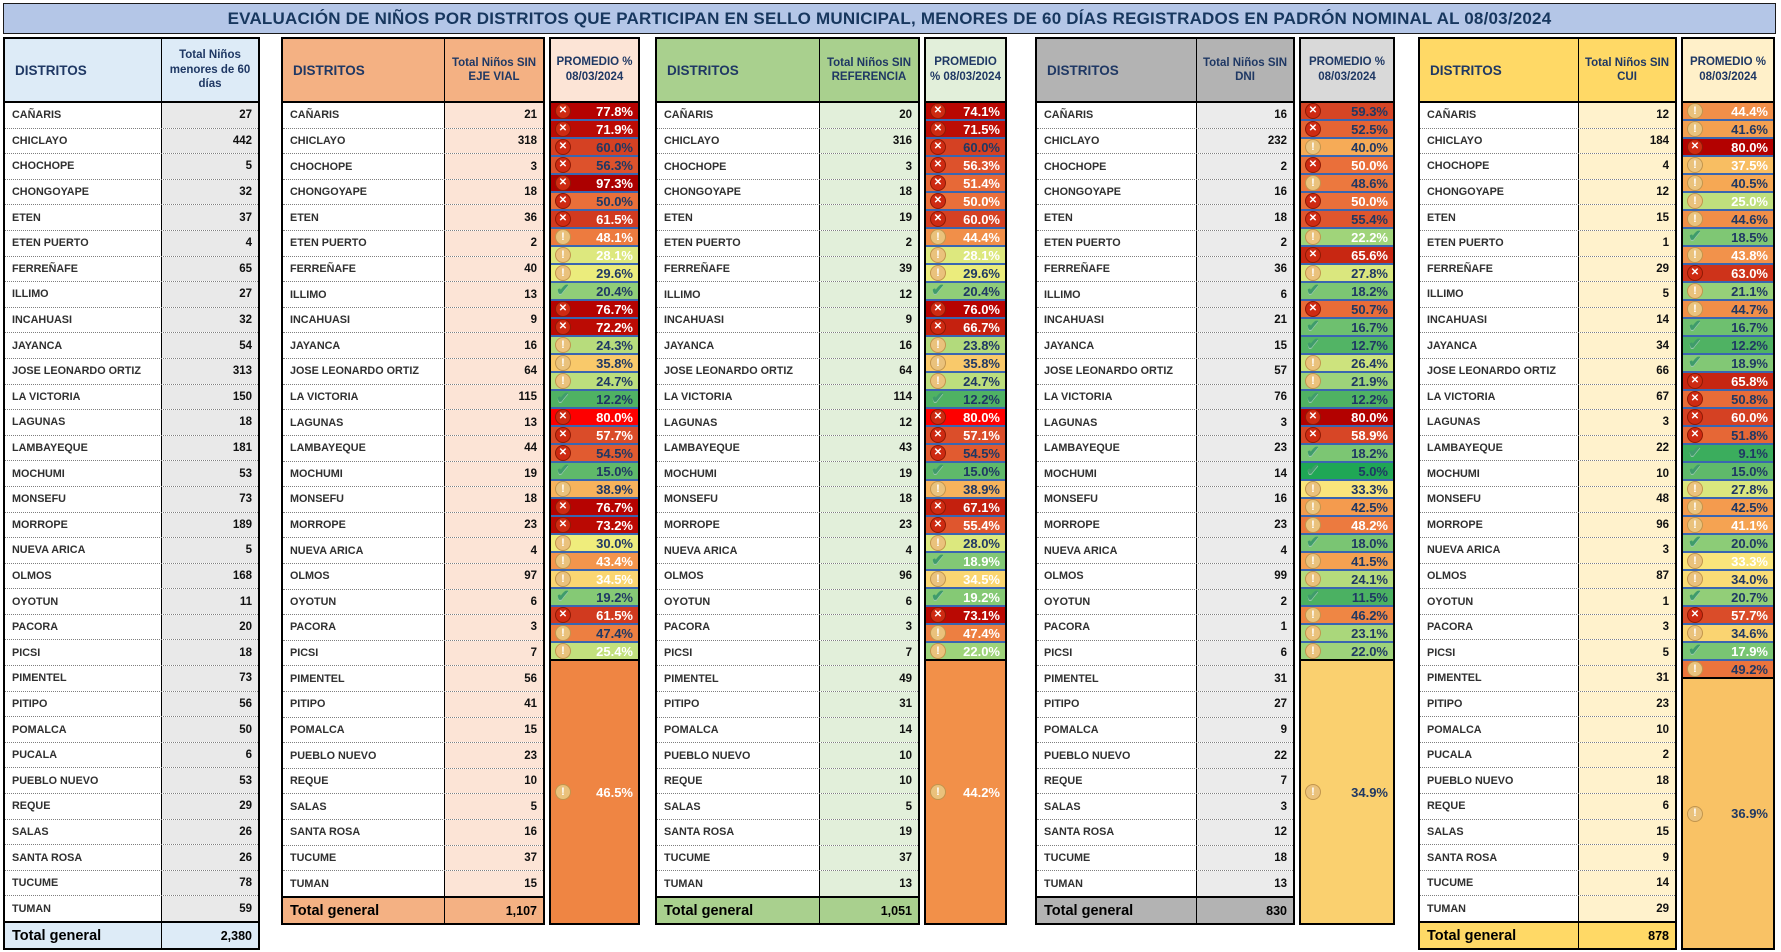 The width and height of the screenshot is (1781, 952). Describe the element at coordinates (738, 474) in the screenshot. I see `district-cell: MOCHUMI` at that location.